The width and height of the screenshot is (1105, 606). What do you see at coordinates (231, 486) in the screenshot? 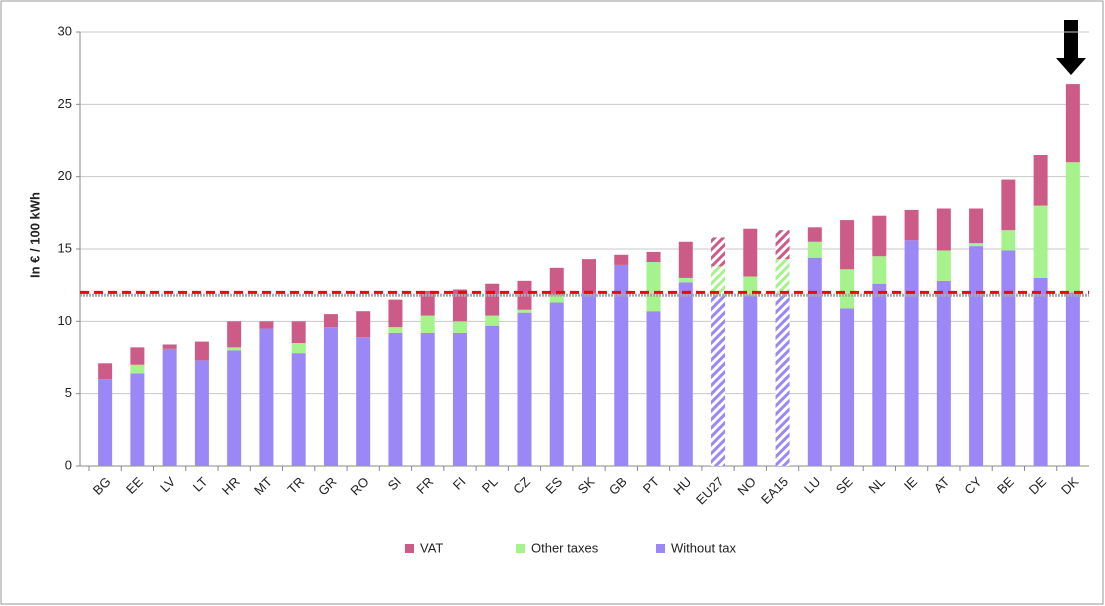
I see `x-tick-label: HR` at bounding box center [231, 486].